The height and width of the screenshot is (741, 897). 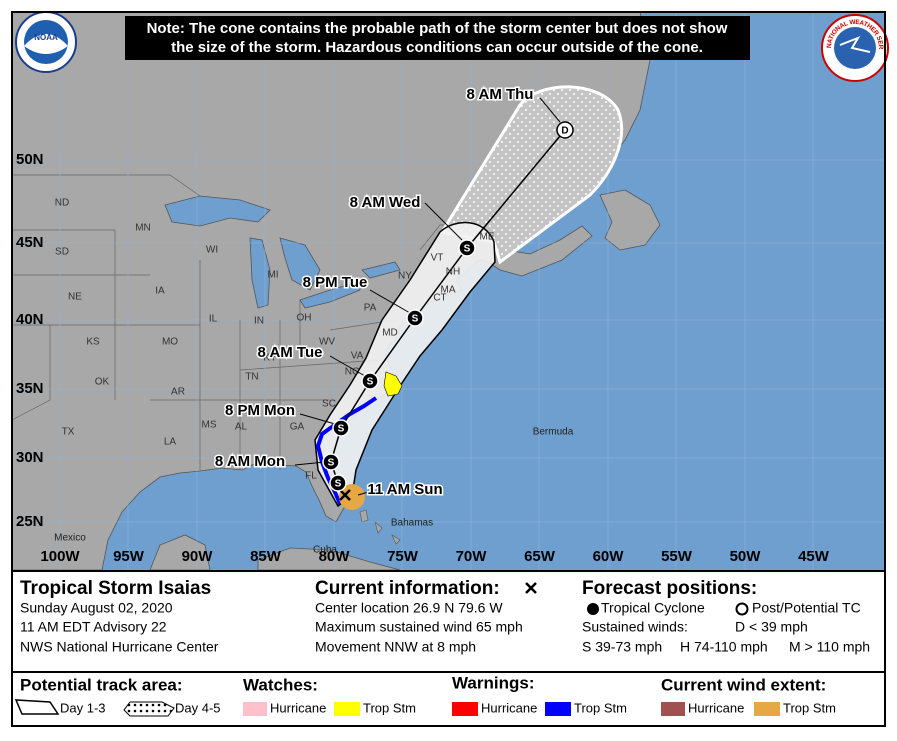 I want to click on state-label: NY, so click(x=405, y=276).